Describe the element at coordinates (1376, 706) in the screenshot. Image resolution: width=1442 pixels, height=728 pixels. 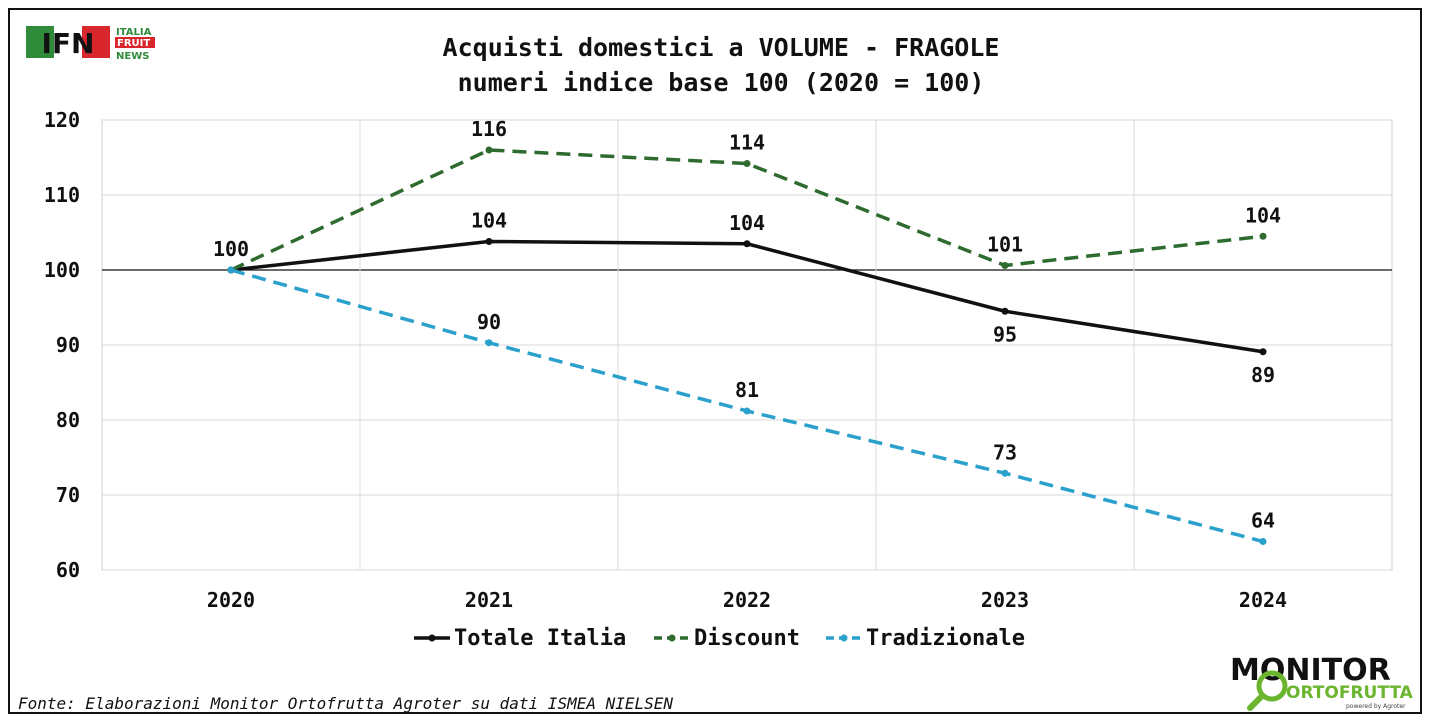
I see `monitor-logo-tagline: powered by Agroter` at that location.